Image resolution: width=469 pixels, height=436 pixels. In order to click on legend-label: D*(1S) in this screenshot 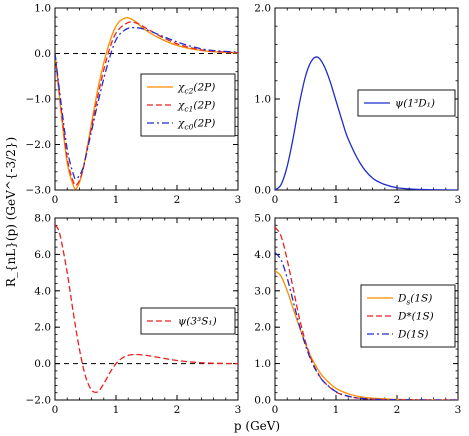, I will do `click(415, 317)`.